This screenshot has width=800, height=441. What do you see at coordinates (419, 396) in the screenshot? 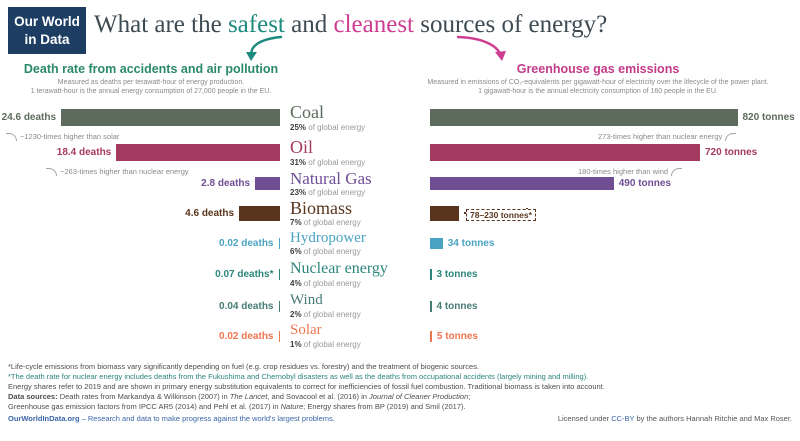
I see `sources-journal-2: Journal of Cleaner Production` at bounding box center [419, 396].